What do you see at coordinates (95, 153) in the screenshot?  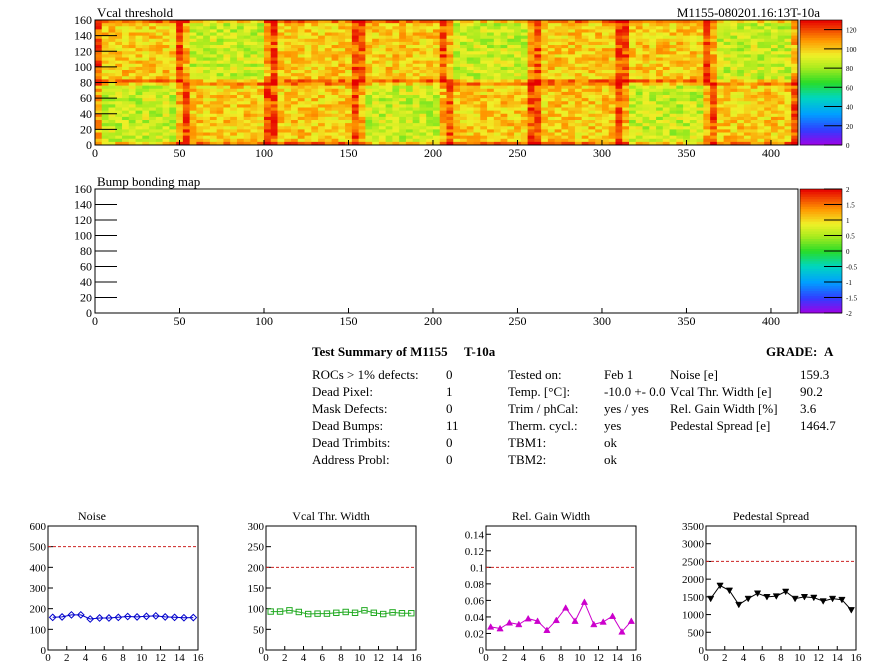 I see `x-tick-label: 0` at bounding box center [95, 153].